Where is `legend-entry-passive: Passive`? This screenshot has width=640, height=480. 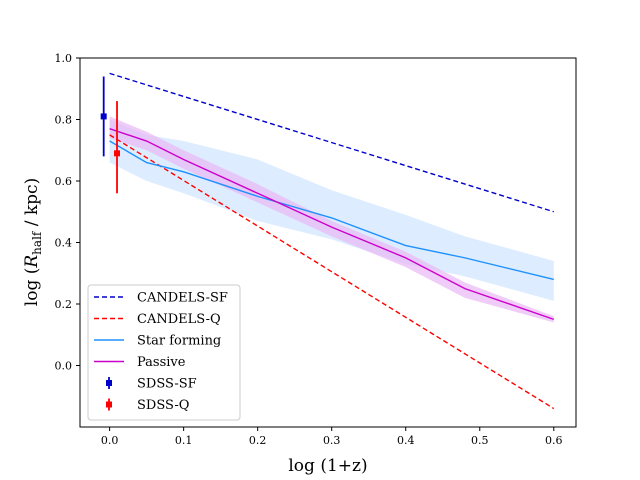 legend-entry-passive: Passive is located at coordinates (140, 362).